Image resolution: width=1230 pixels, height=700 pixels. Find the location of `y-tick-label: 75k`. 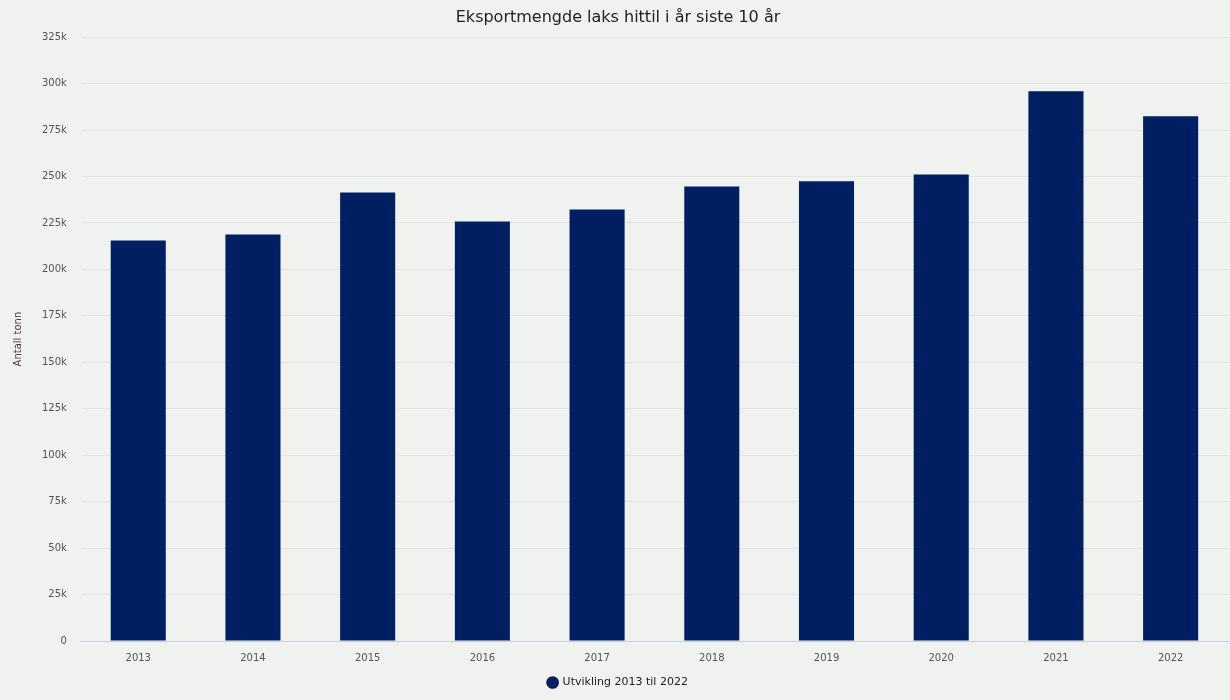

y-tick-label: 75k is located at coordinates (58, 501).